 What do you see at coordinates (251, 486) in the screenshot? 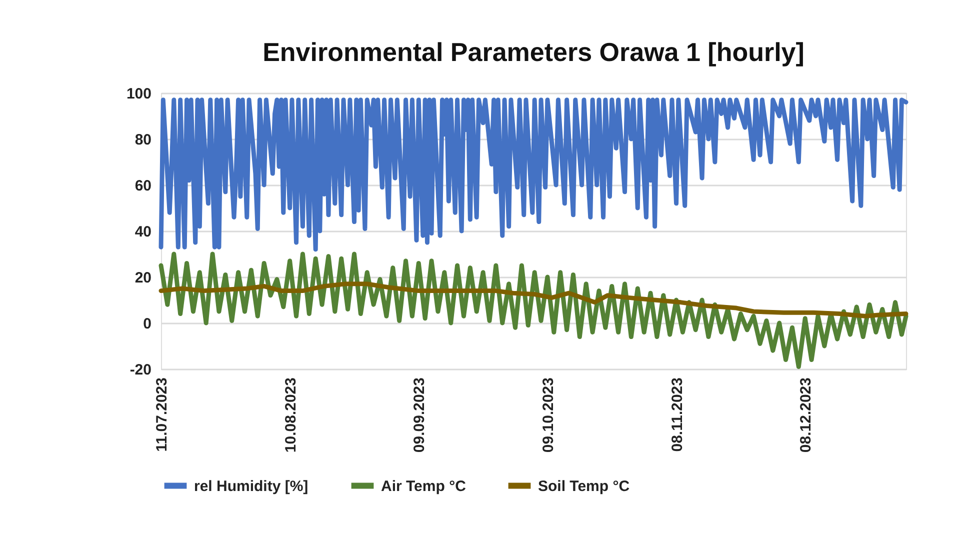
I see `legend-label: rel Humidity [%]` at bounding box center [251, 486].